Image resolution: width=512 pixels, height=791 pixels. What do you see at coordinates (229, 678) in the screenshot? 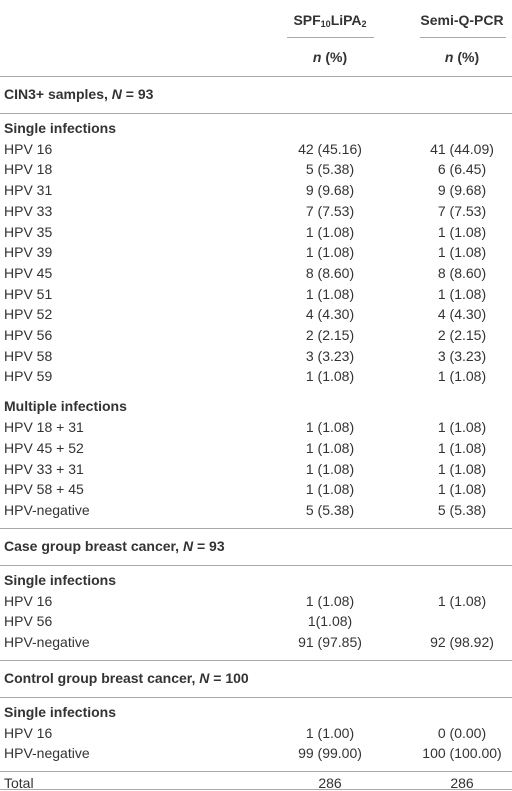
I see `title-part: = 100` at bounding box center [229, 678].